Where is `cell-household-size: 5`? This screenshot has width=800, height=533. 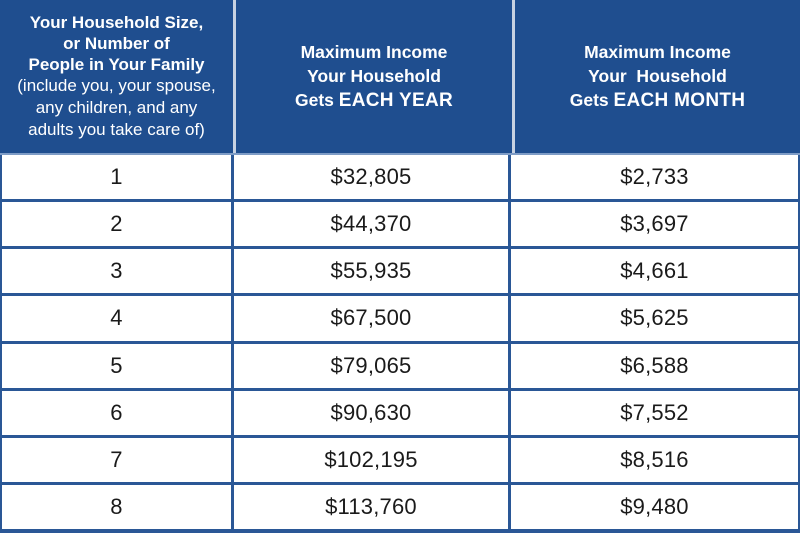
cell-household-size: 5 is located at coordinates (116, 365).